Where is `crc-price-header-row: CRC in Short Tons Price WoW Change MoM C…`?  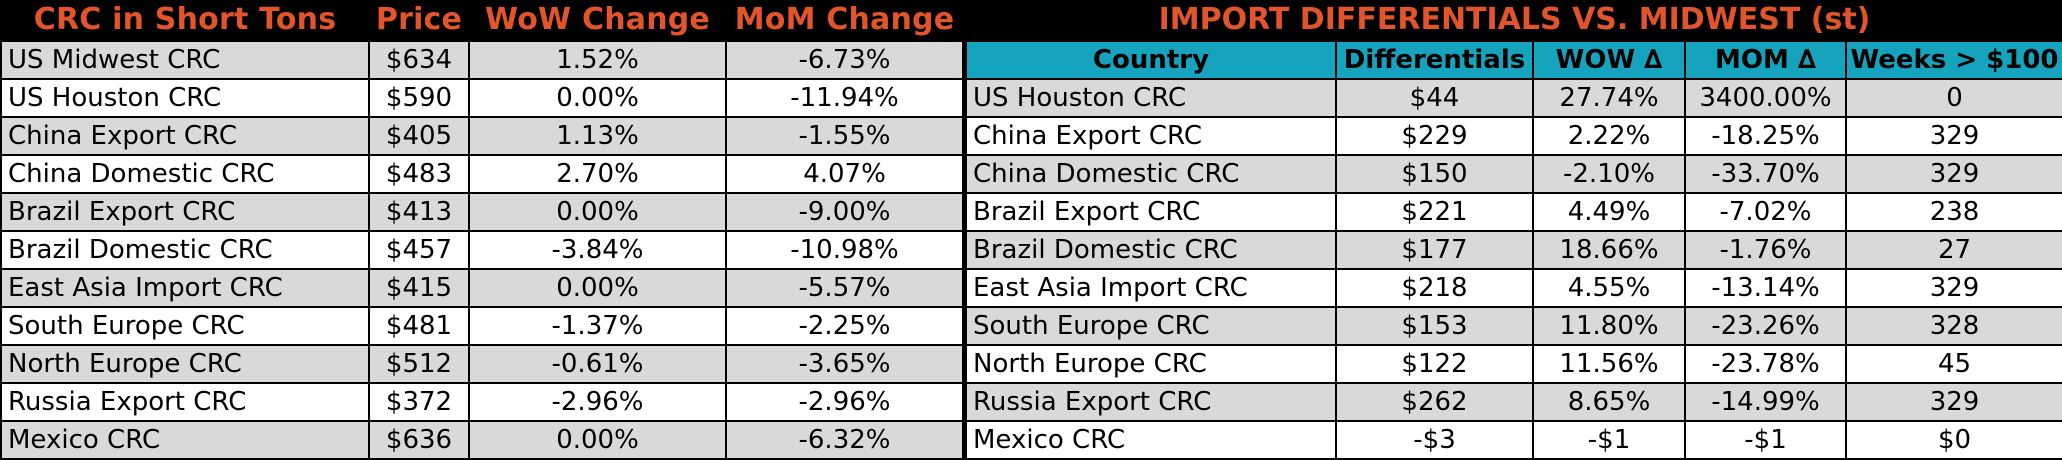 crc-price-header-row: CRC in Short Tons Price WoW Change MoM C… is located at coordinates (482, 20).